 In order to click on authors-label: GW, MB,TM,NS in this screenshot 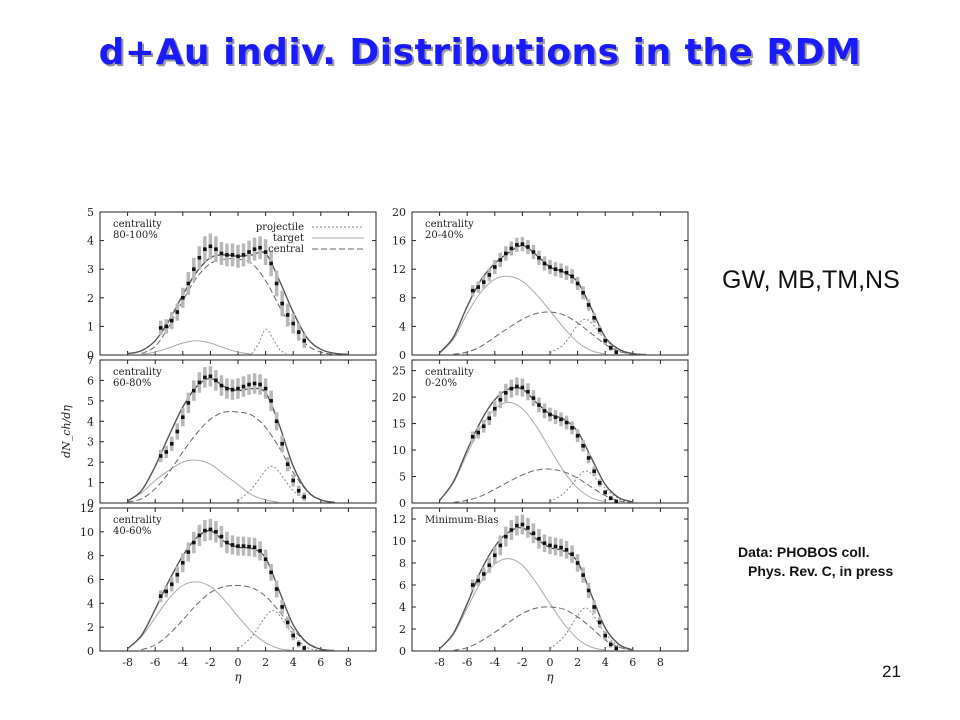, I will do `click(811, 280)`.